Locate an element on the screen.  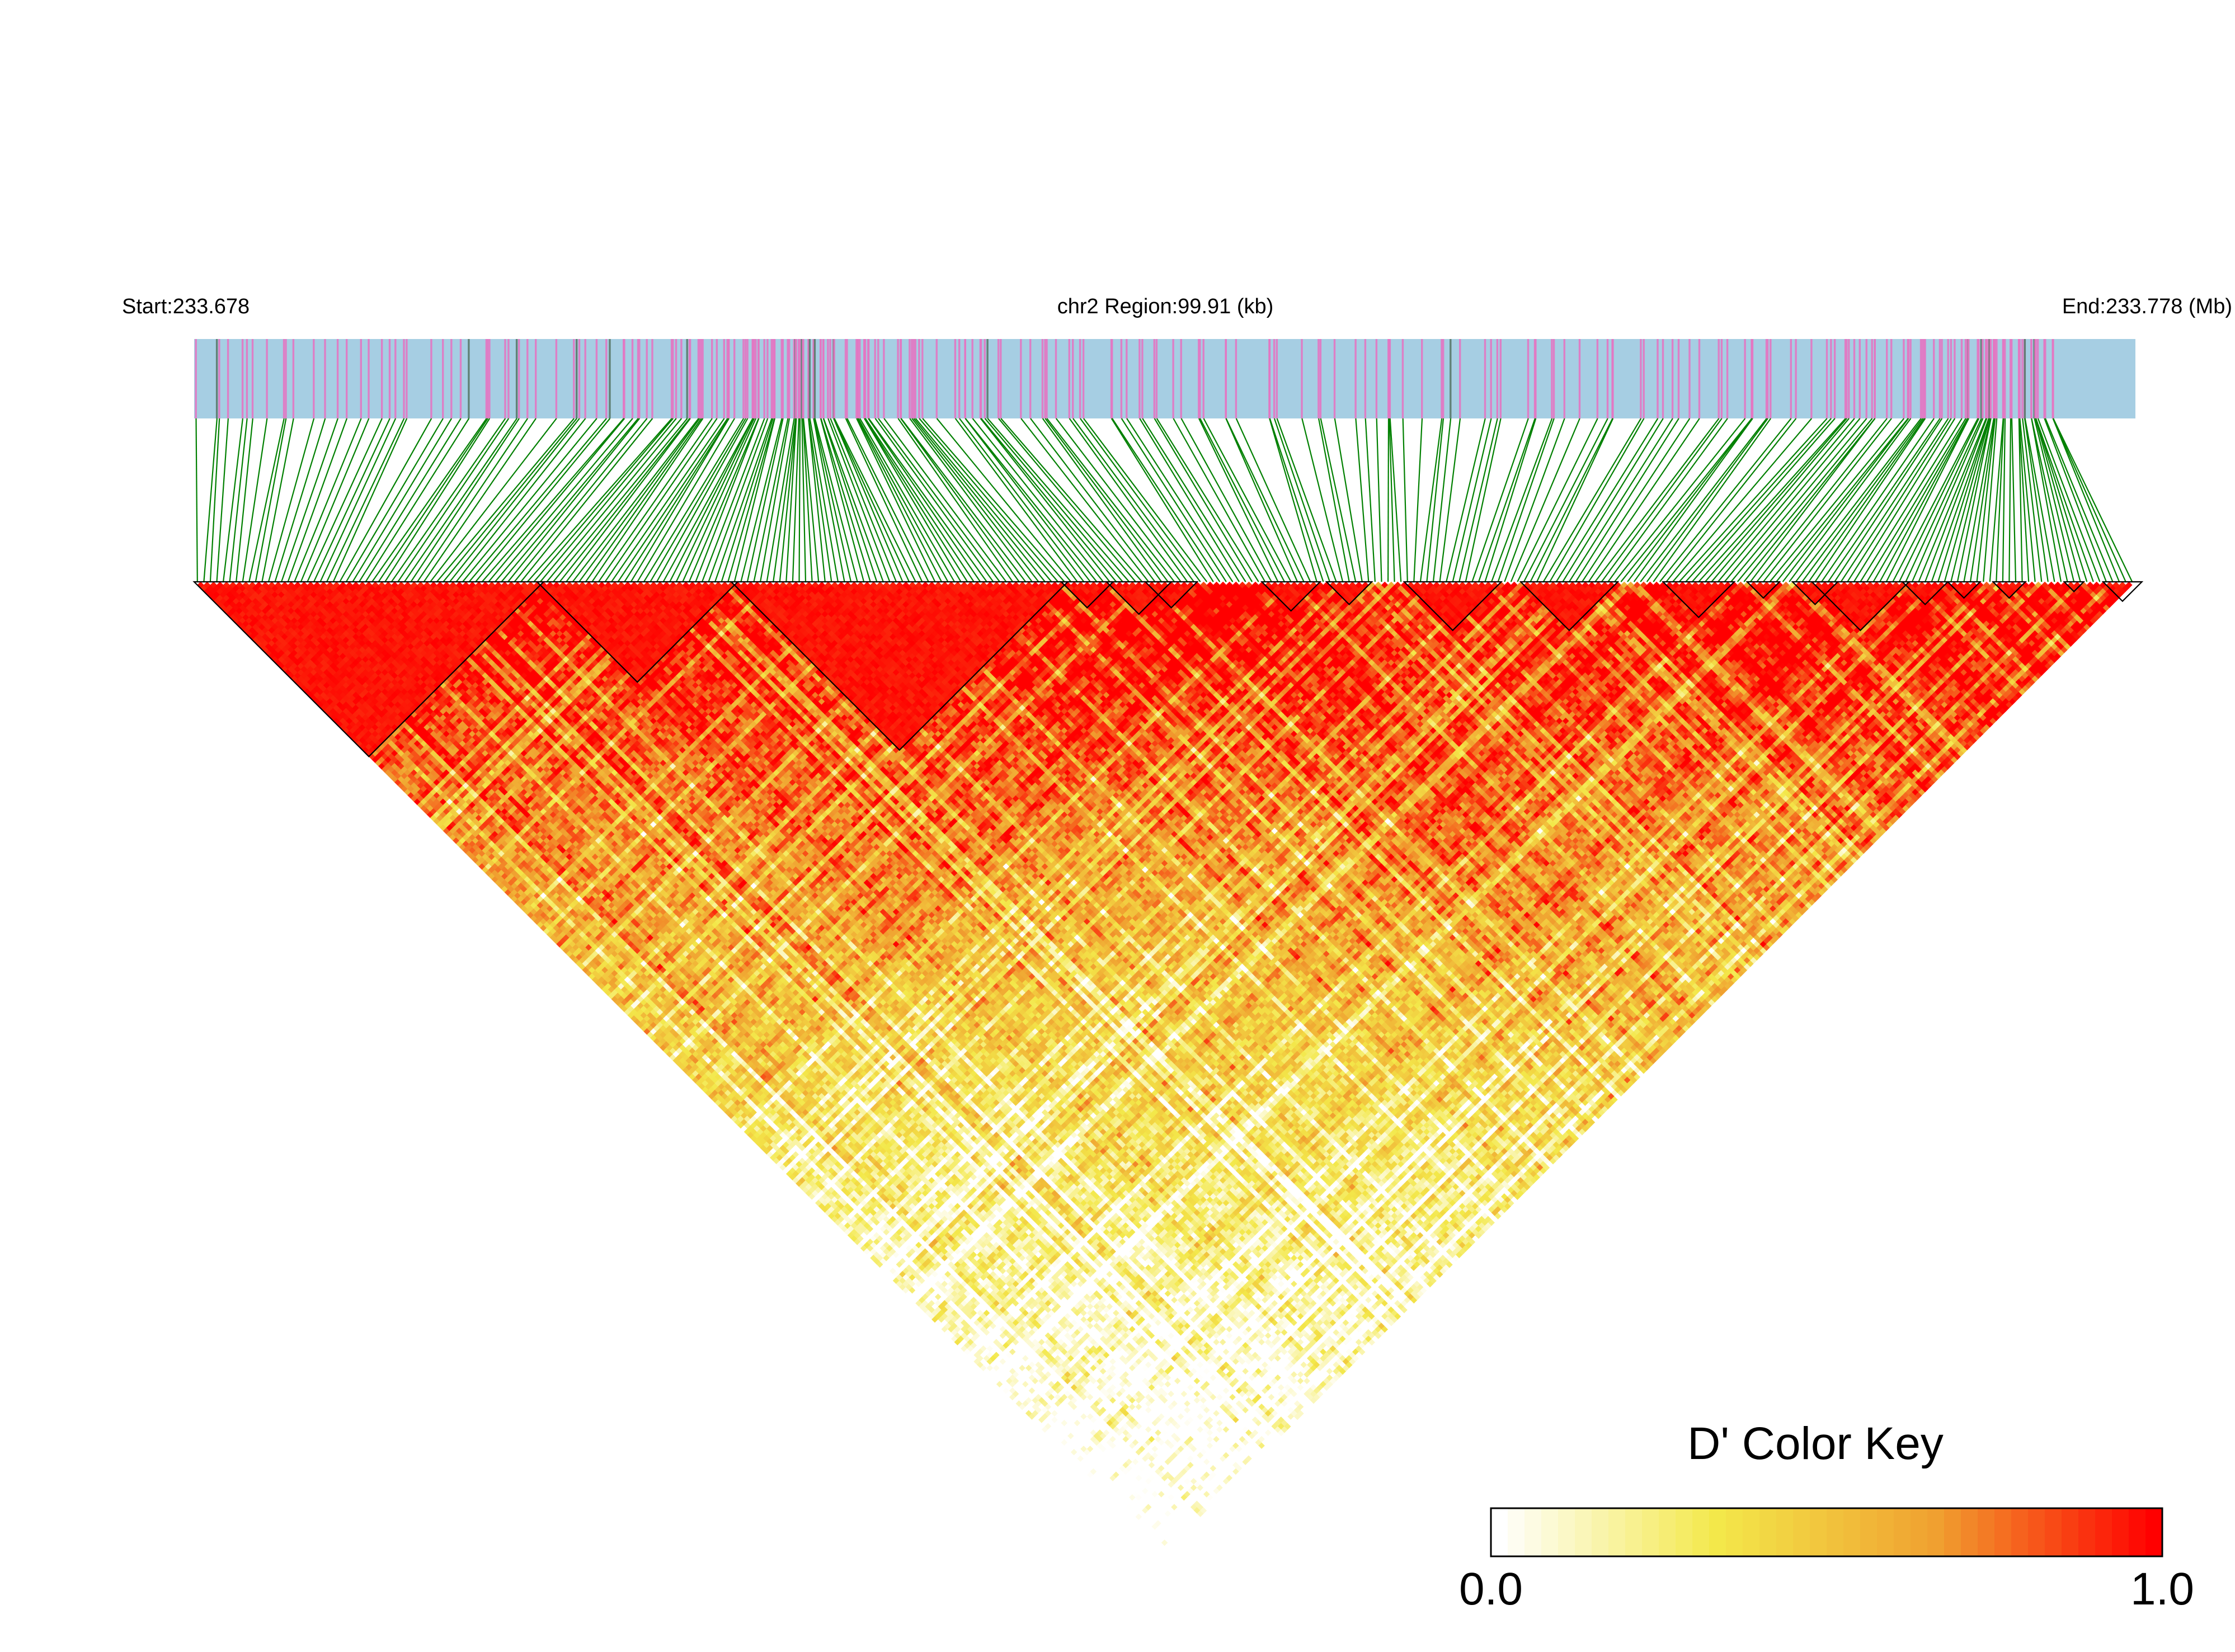
snp-track-background is located at coordinates (1164, 379).